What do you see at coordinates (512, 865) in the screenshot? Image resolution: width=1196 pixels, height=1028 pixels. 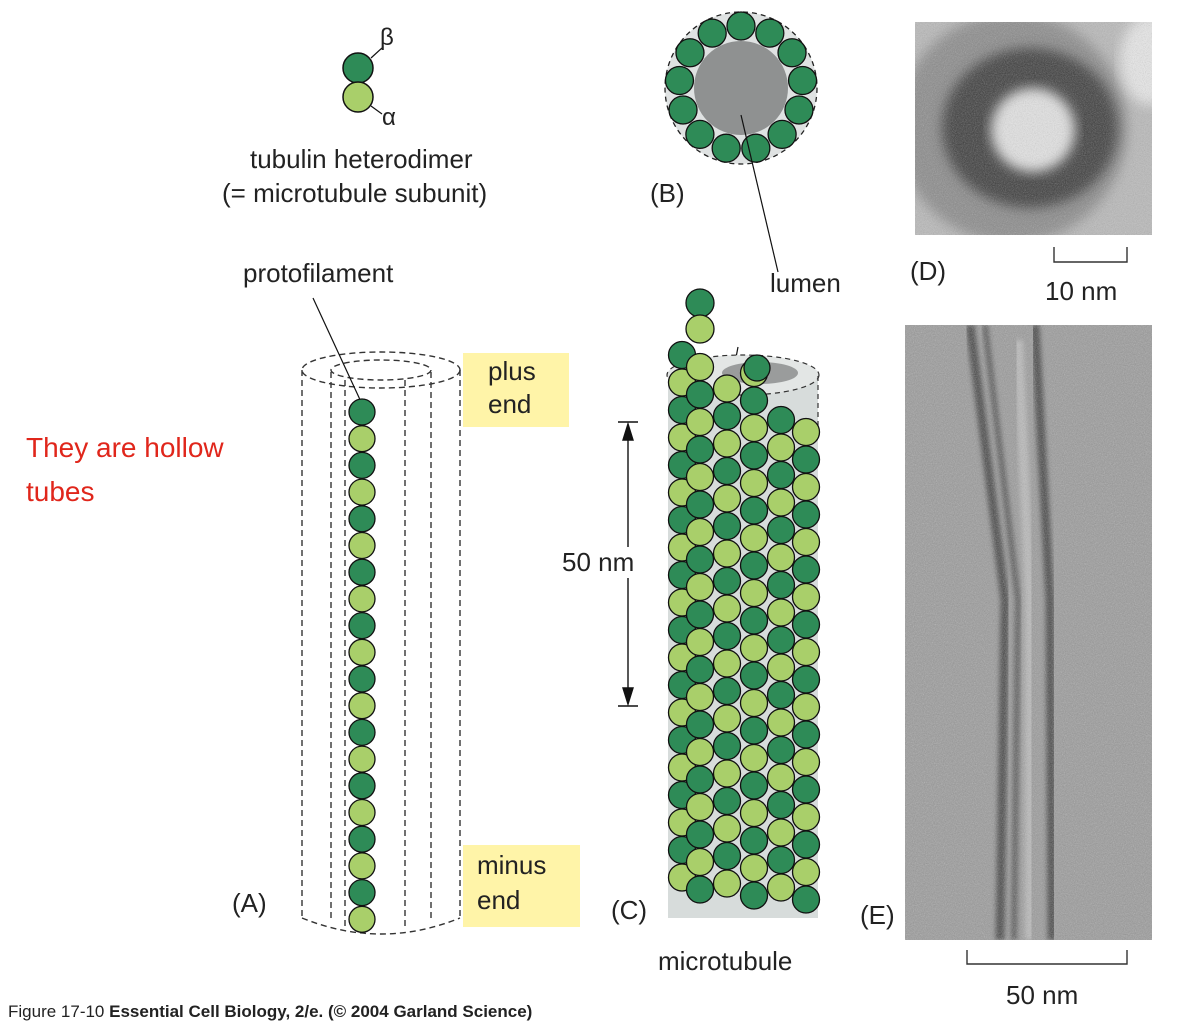 I see `minus-end-line1: minus` at bounding box center [512, 865].